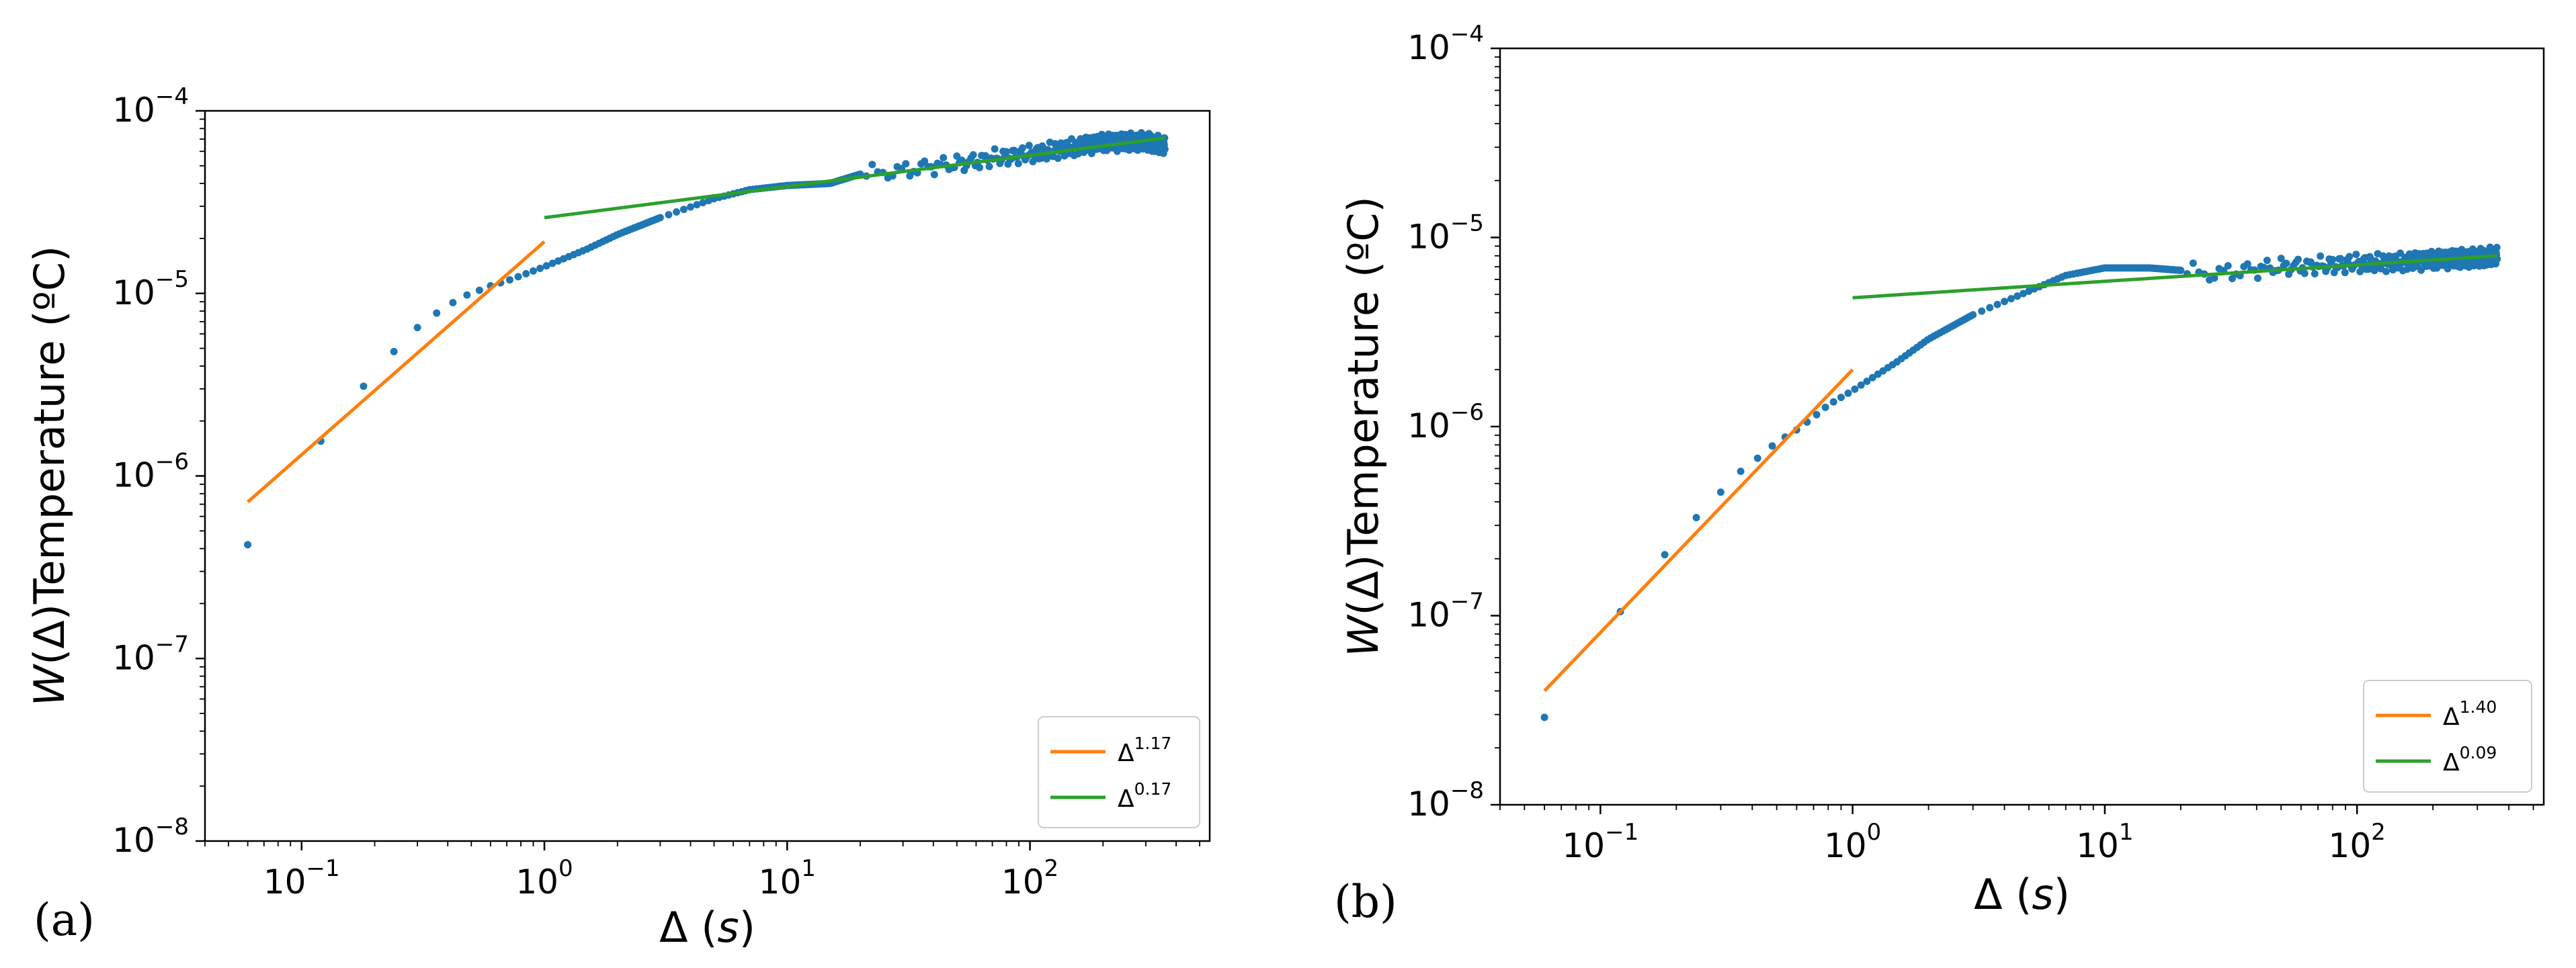 The width and height of the screenshot is (2576, 968). I want to click on y-tick-exponent: −6, so click(1467, 412).